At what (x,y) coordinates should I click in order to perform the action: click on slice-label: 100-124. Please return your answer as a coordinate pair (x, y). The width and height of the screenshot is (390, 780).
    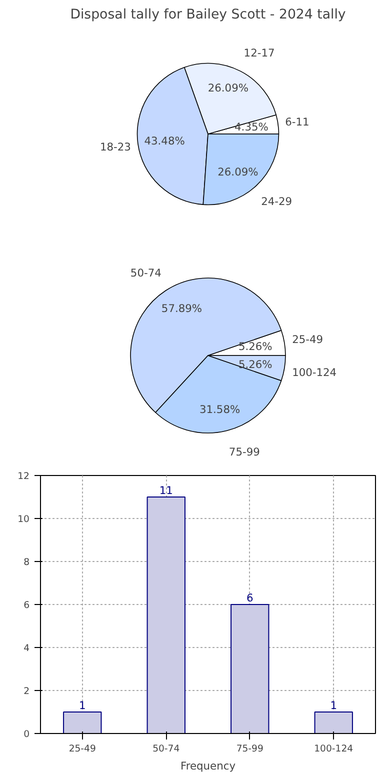
    Looking at the image, I should click on (314, 372).